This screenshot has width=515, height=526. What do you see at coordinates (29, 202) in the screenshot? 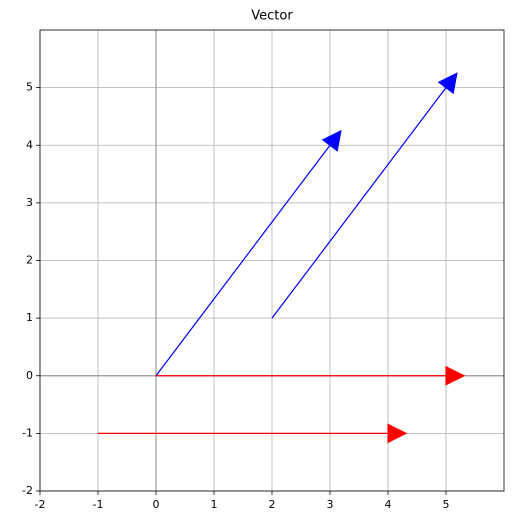
I see `y-tick-label: 3` at bounding box center [29, 202].